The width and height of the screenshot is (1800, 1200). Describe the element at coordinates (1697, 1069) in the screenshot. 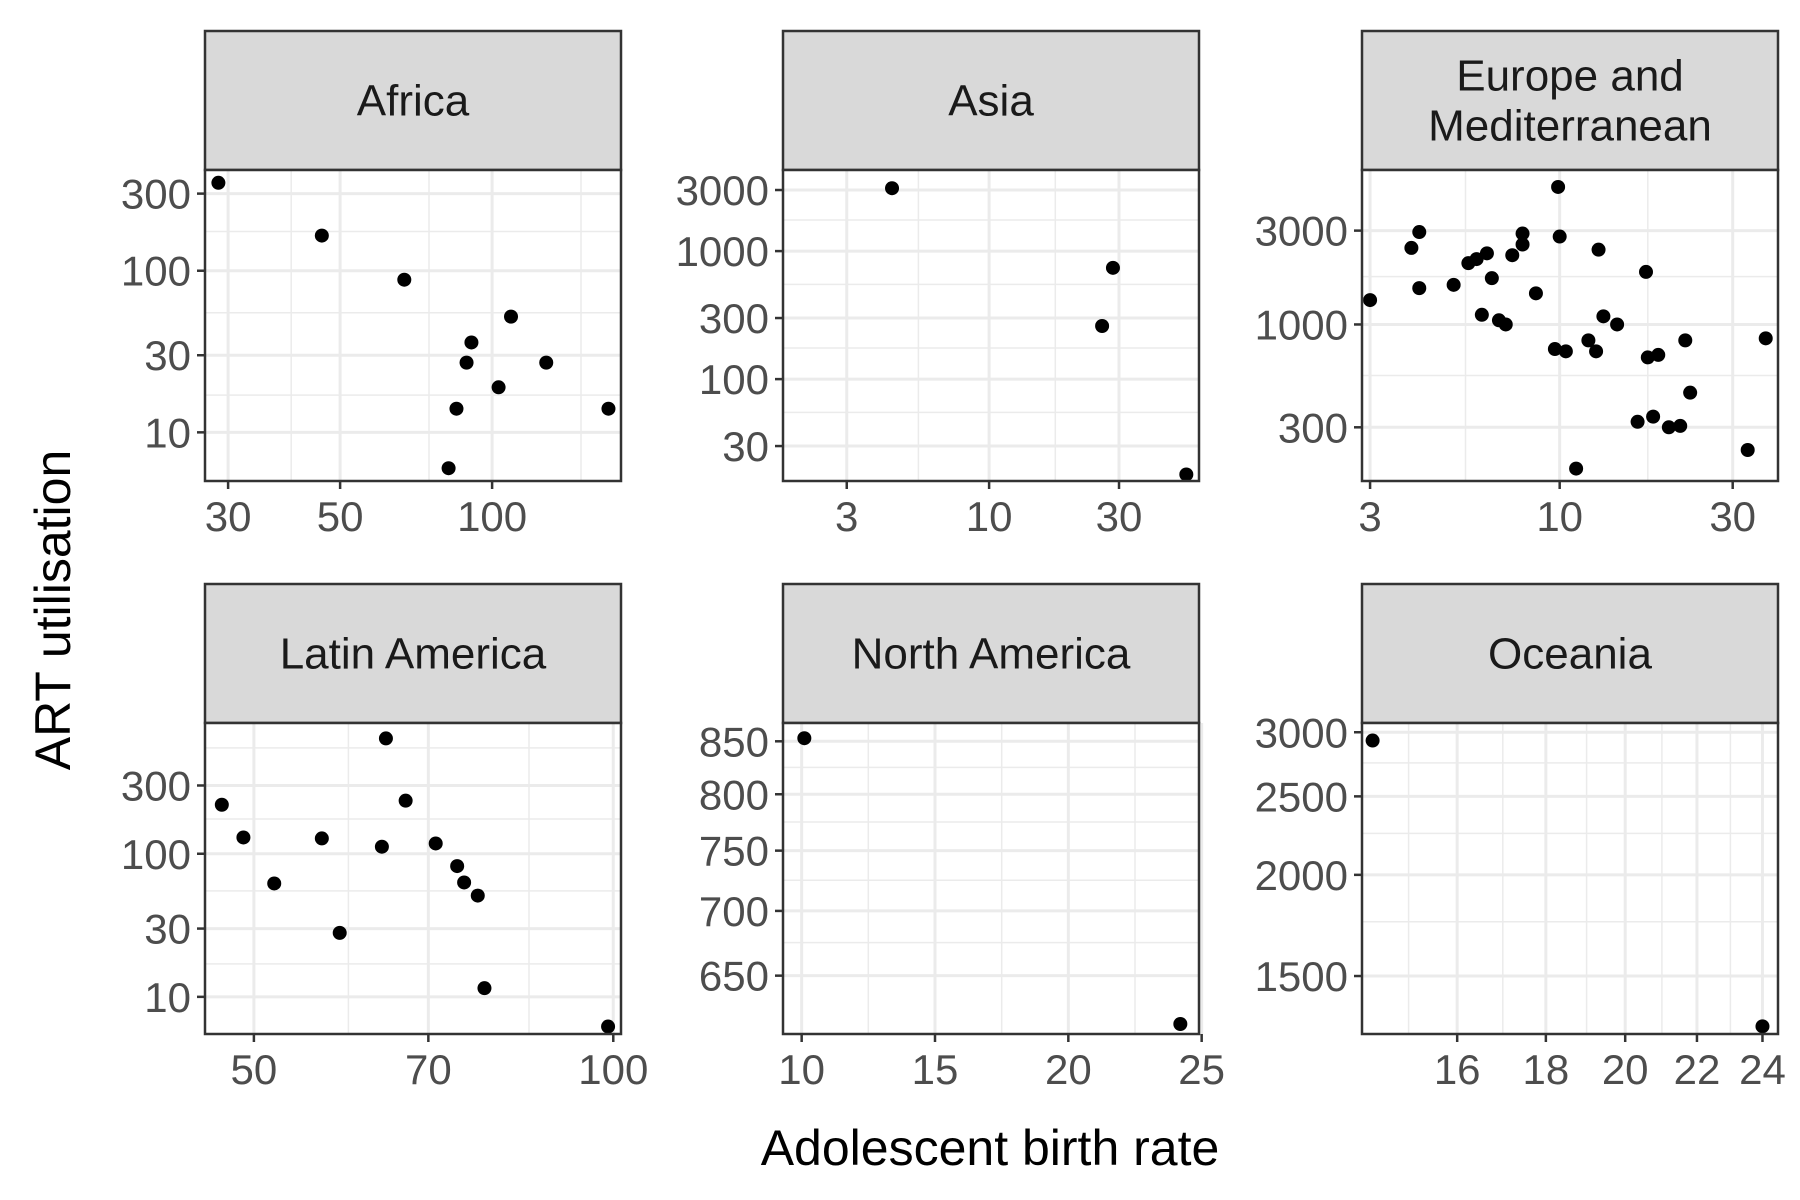

I see `x-tick-label: 22` at that location.